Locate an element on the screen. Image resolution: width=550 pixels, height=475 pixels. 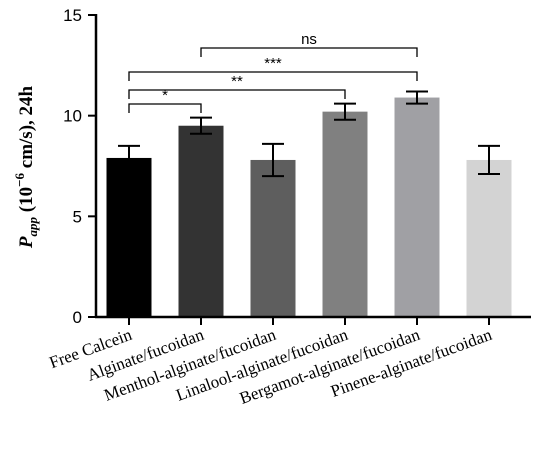
y-tick-label: 15 is located at coordinates (72, 15).